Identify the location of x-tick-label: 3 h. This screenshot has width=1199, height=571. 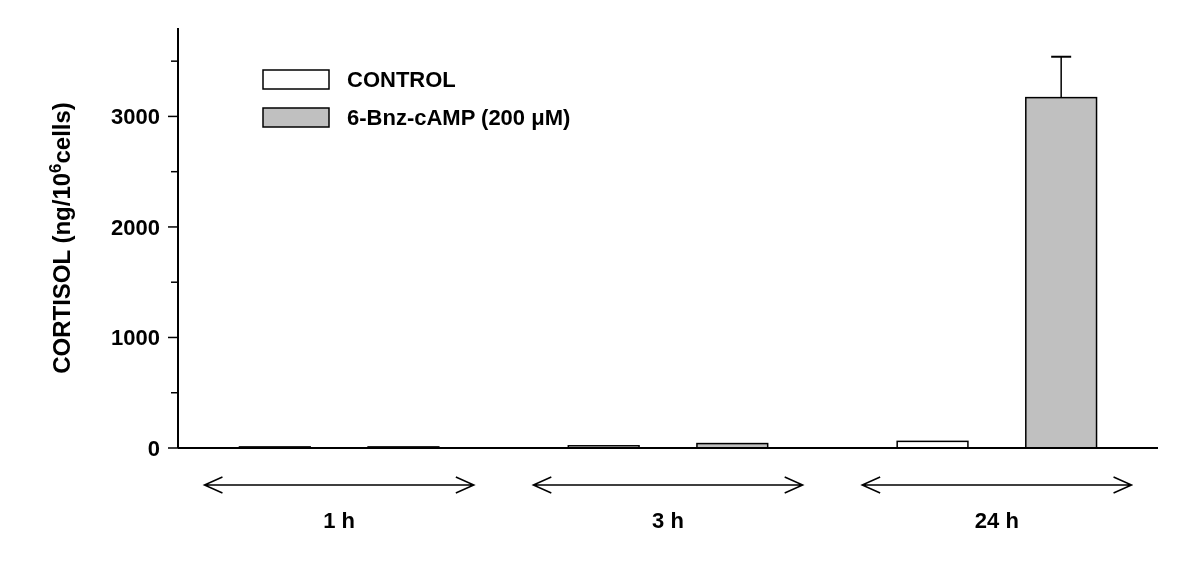
(668, 520).